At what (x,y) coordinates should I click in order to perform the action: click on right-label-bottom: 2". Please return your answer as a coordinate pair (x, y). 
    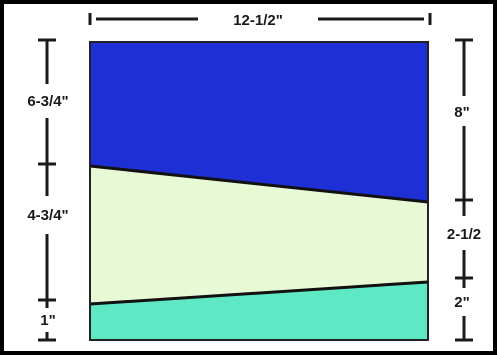
    Looking at the image, I should click on (461, 302).